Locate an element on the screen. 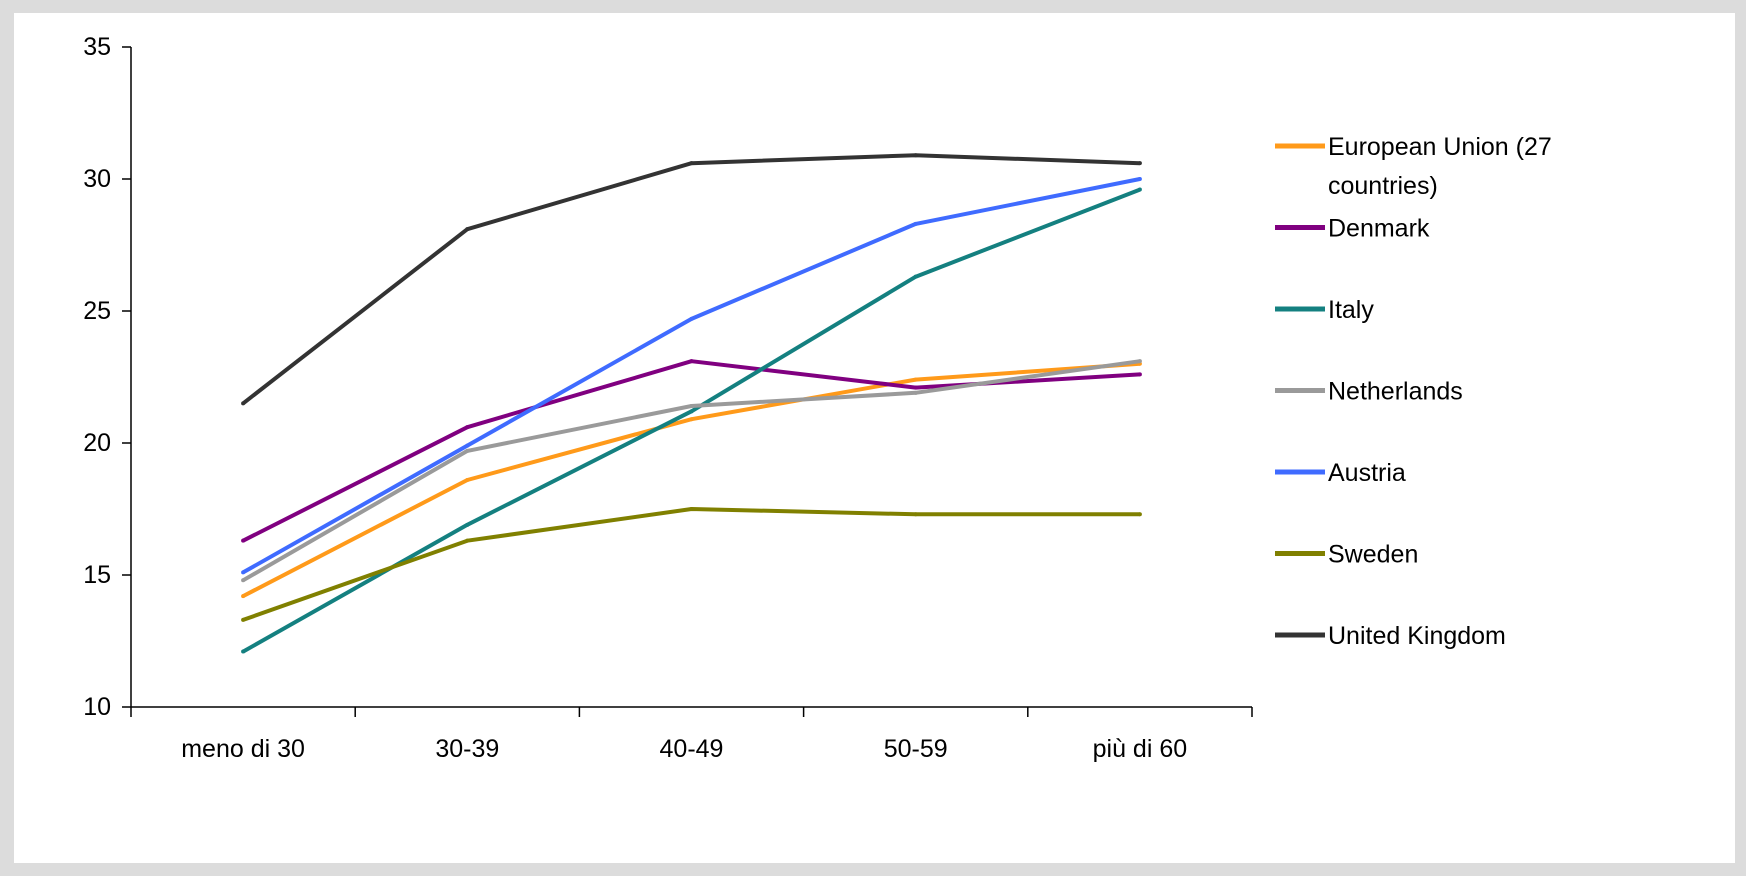 The height and width of the screenshot is (876, 1746). legend-label: Austria is located at coordinates (1367, 473).